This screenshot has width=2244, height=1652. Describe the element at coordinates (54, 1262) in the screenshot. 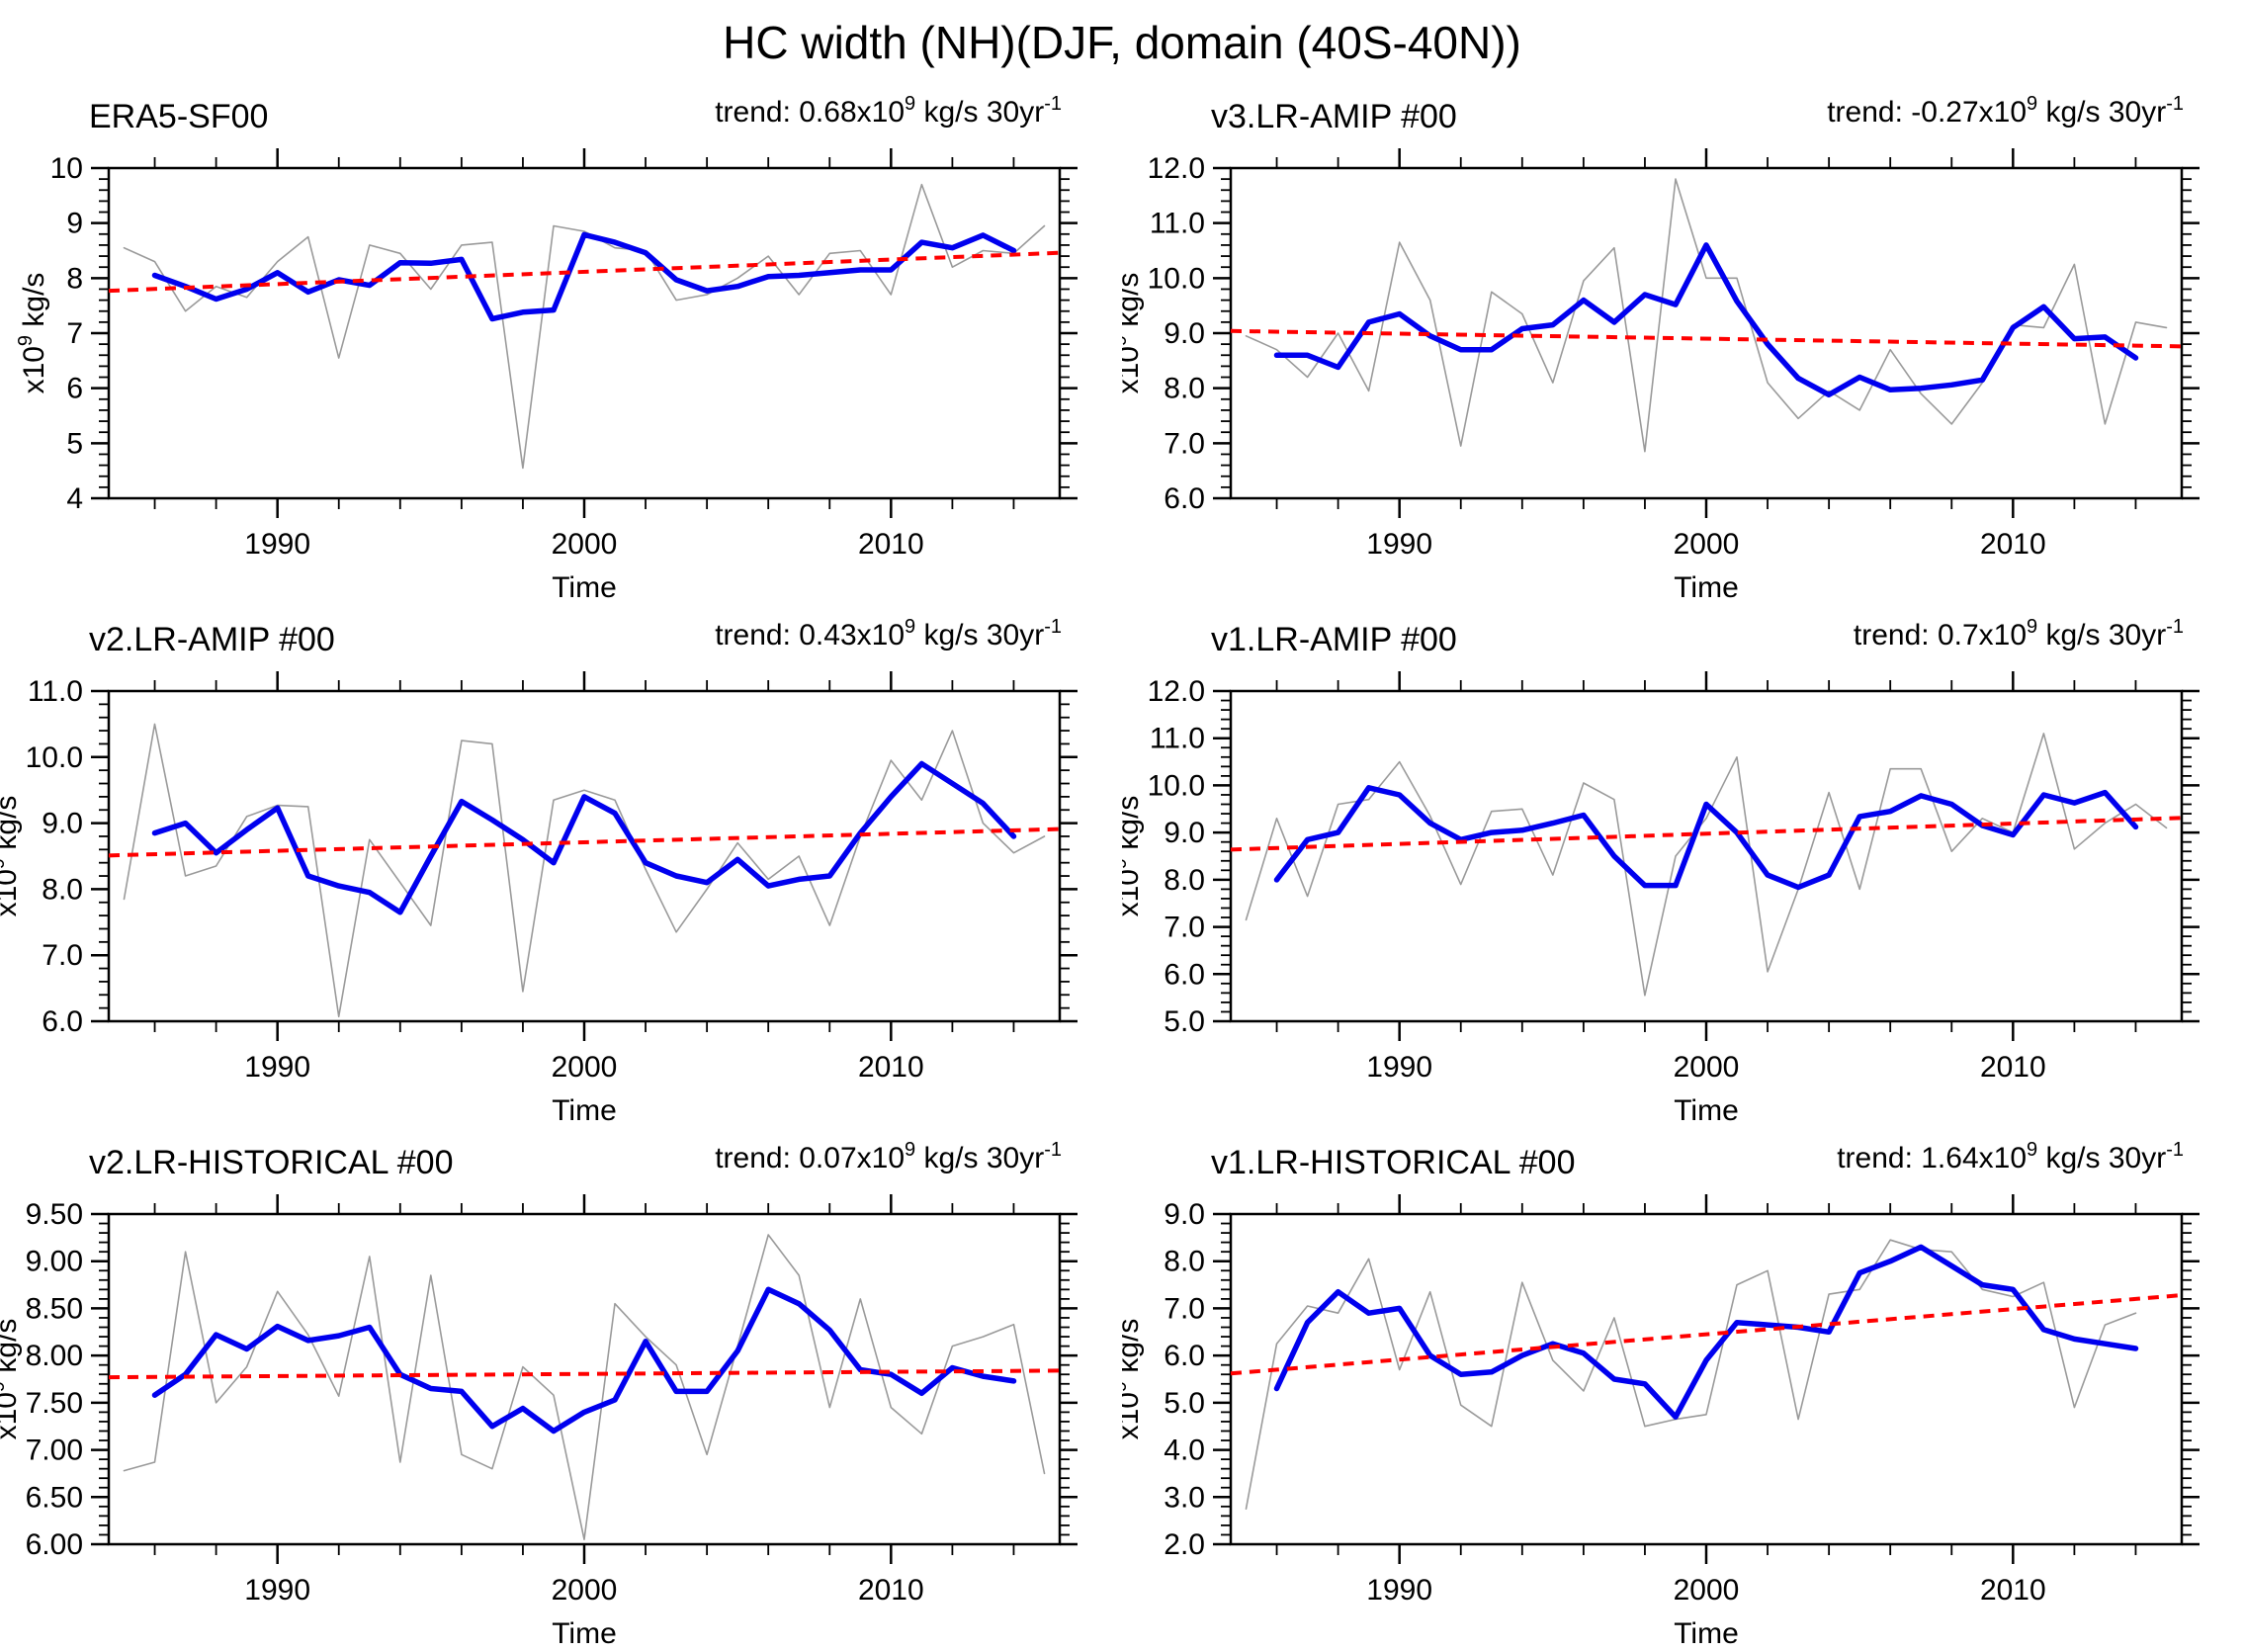

I see `y-tick-label: 9.00` at that location.